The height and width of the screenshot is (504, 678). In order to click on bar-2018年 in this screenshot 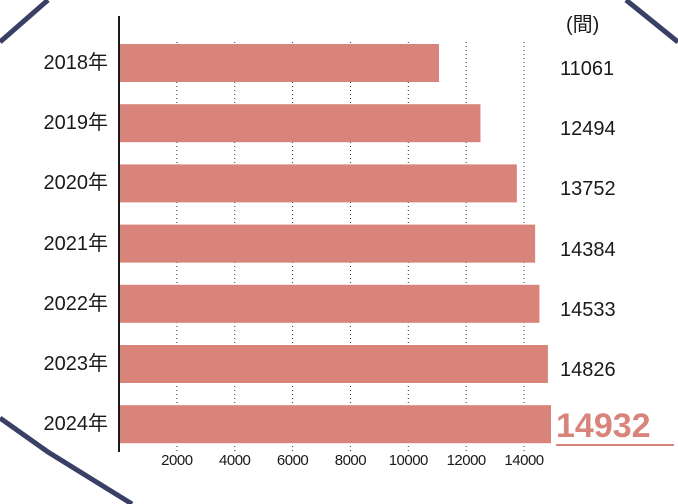, I will do `click(279, 63)`.